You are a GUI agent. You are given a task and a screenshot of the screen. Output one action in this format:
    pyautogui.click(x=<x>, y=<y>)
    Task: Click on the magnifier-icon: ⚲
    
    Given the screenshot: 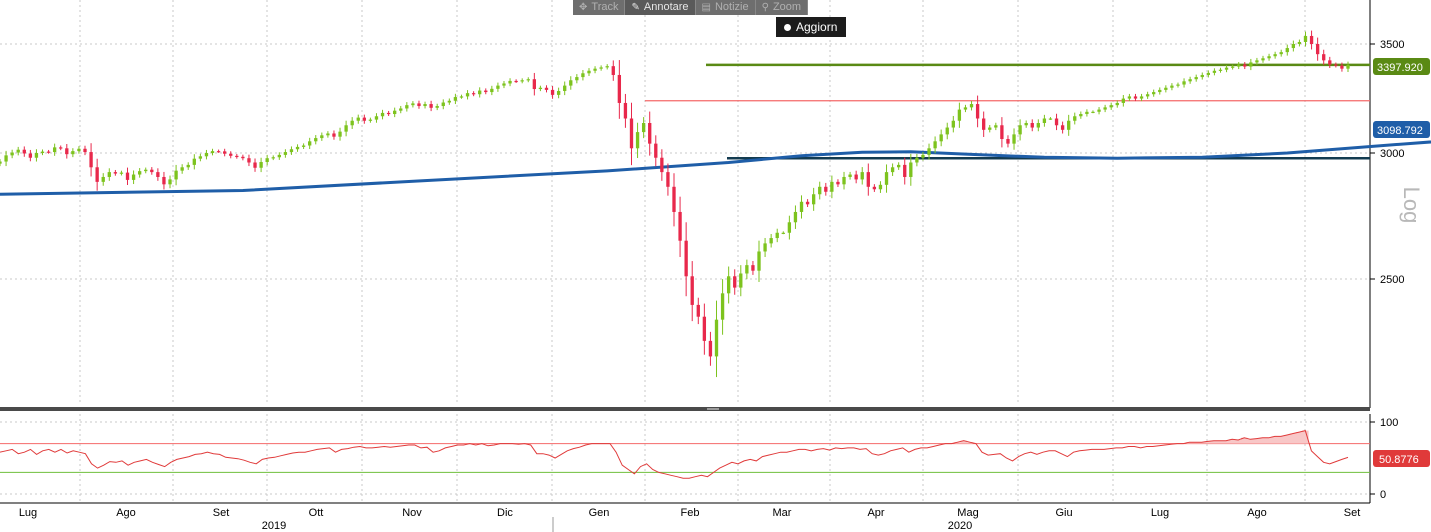 What is the action you would take?
    pyautogui.click(x=765, y=7)
    